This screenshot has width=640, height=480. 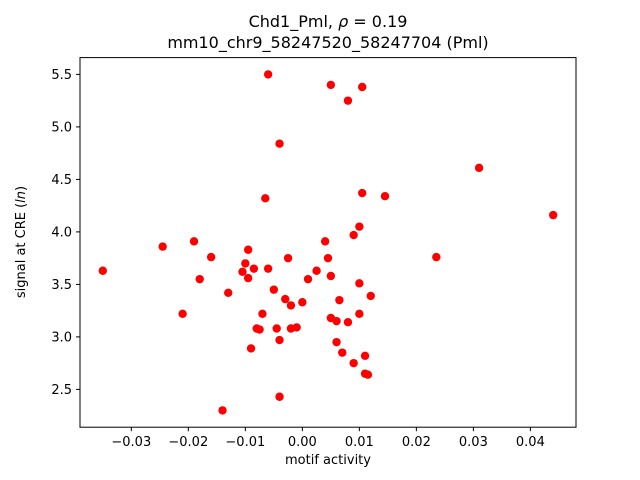 What do you see at coordinates (61, 390) in the screenshot?
I see `y-tick-label: 2.5` at bounding box center [61, 390].